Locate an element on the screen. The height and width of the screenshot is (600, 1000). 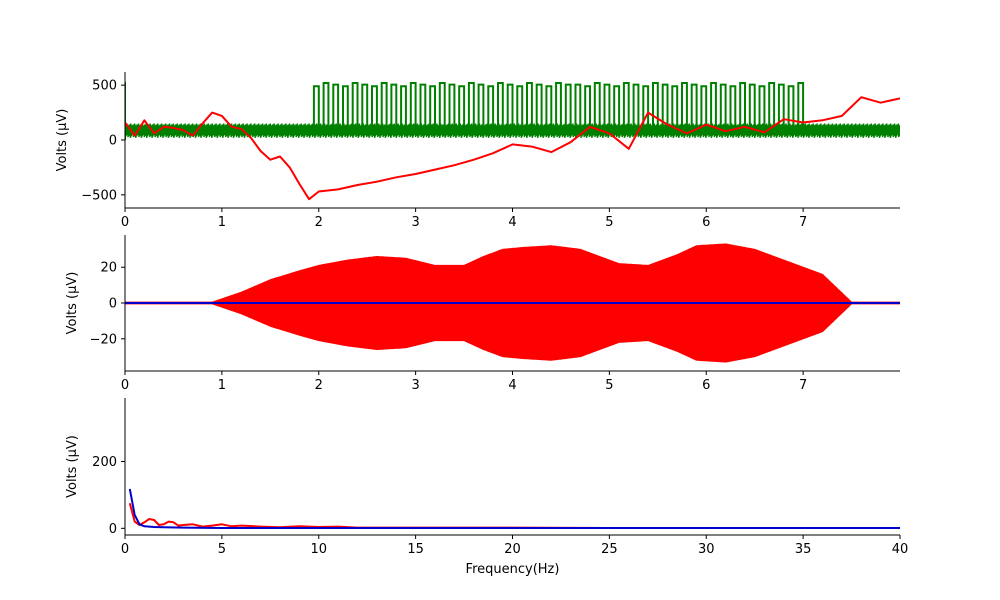
y-tick-label: 20 is located at coordinates (108, 268).